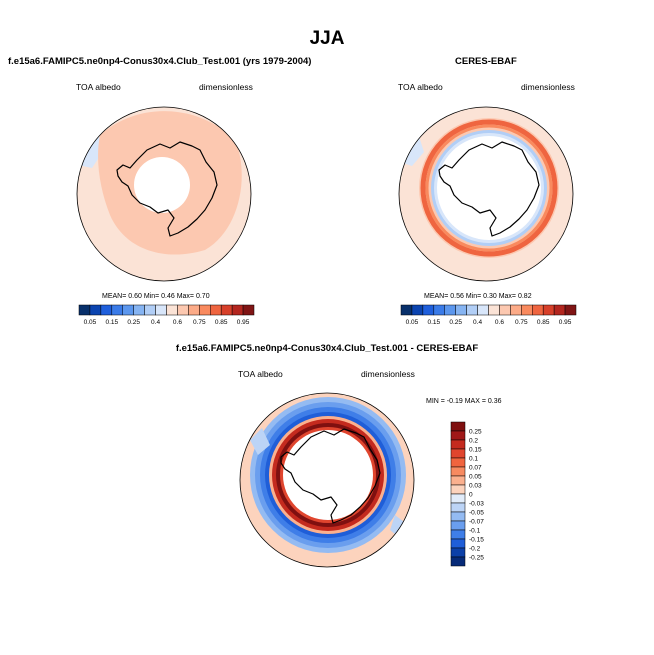 The width and height of the screenshot is (654, 655). I want to click on diff-colorbar-tick-label: -0.2, so click(475, 548).